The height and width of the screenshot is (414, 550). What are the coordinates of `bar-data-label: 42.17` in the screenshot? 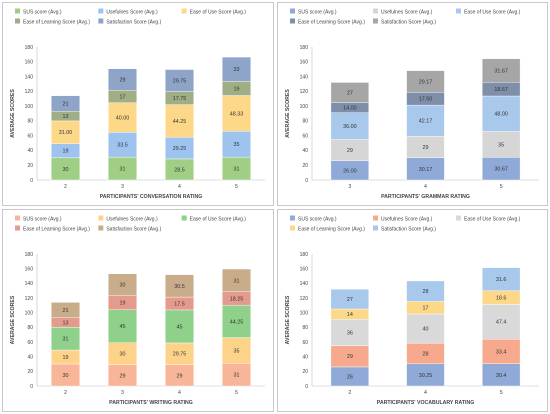 It's located at (426, 122).